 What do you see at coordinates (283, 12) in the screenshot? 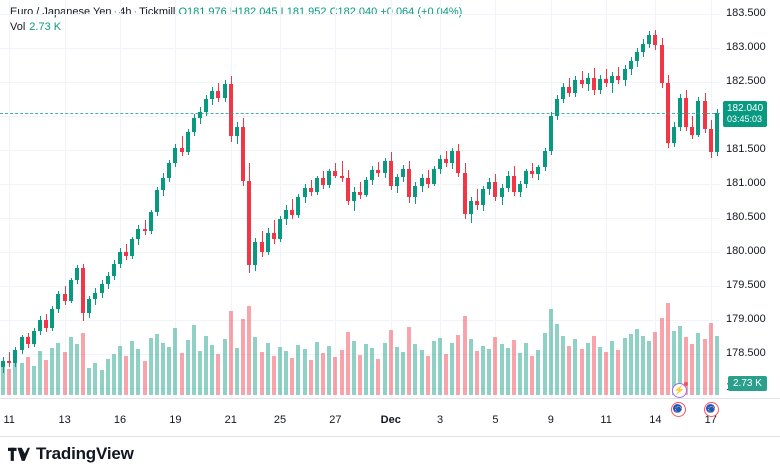
I see `low-label: L` at bounding box center [283, 12].